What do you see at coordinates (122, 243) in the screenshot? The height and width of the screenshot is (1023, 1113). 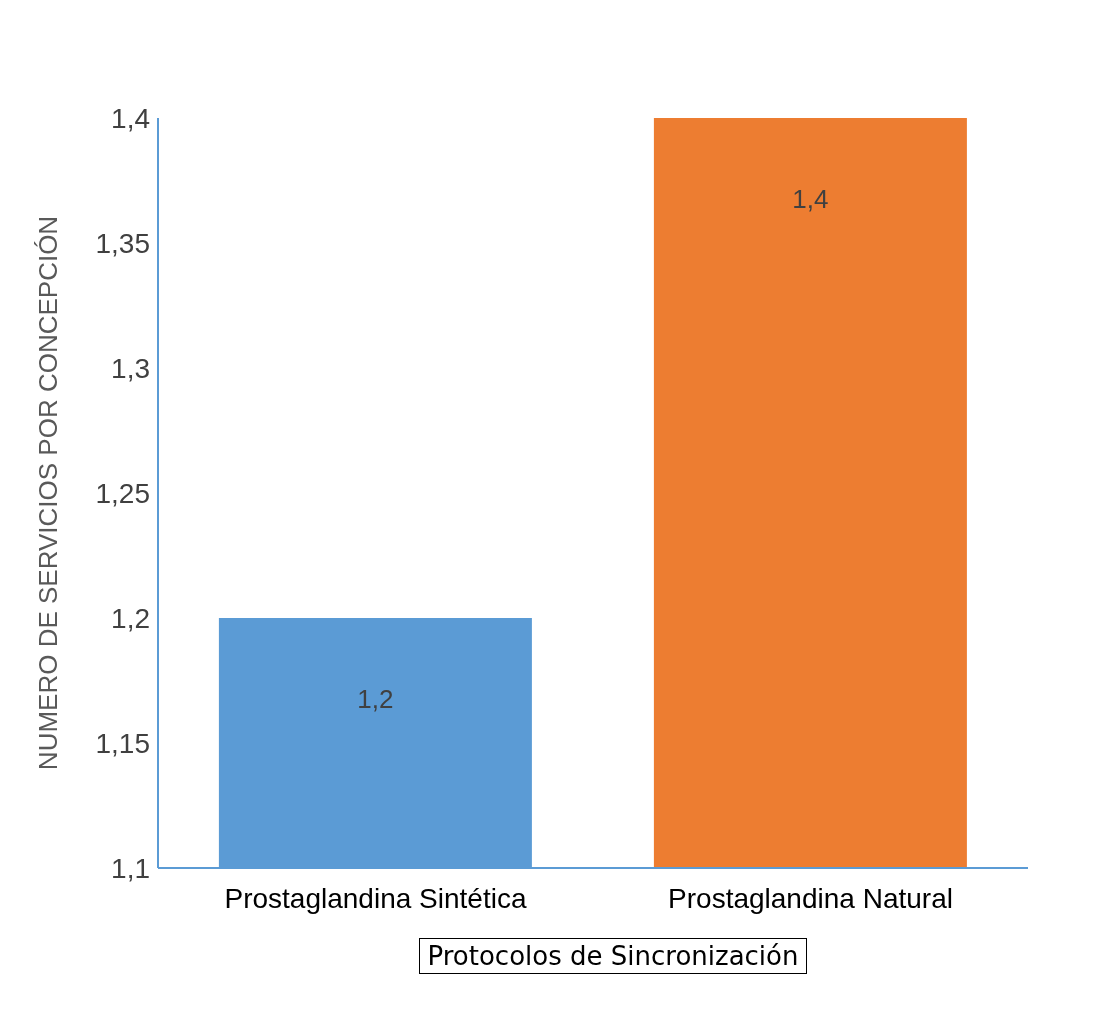 I see `y-tick-label: 1,35` at bounding box center [122, 243].